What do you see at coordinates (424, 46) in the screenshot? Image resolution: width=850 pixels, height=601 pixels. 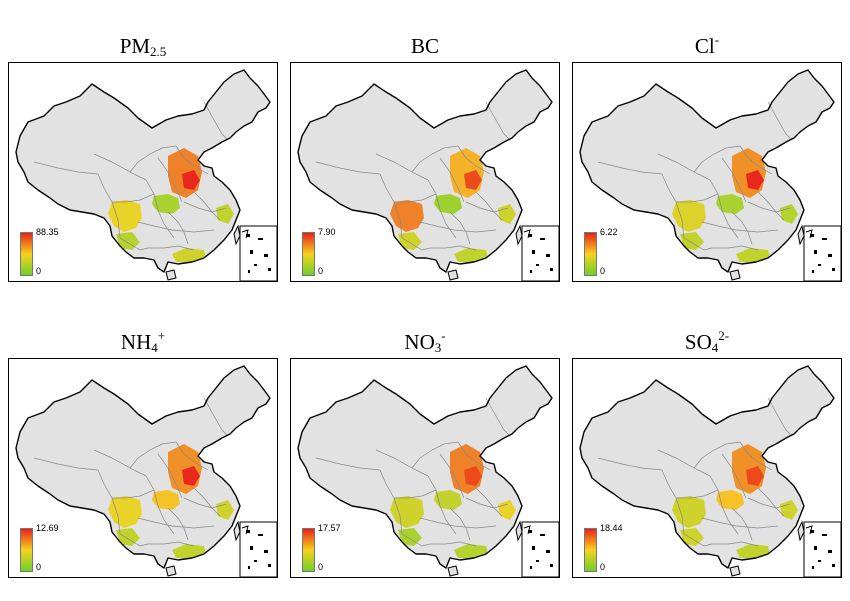 I see `panel-title: BC` at bounding box center [424, 46].